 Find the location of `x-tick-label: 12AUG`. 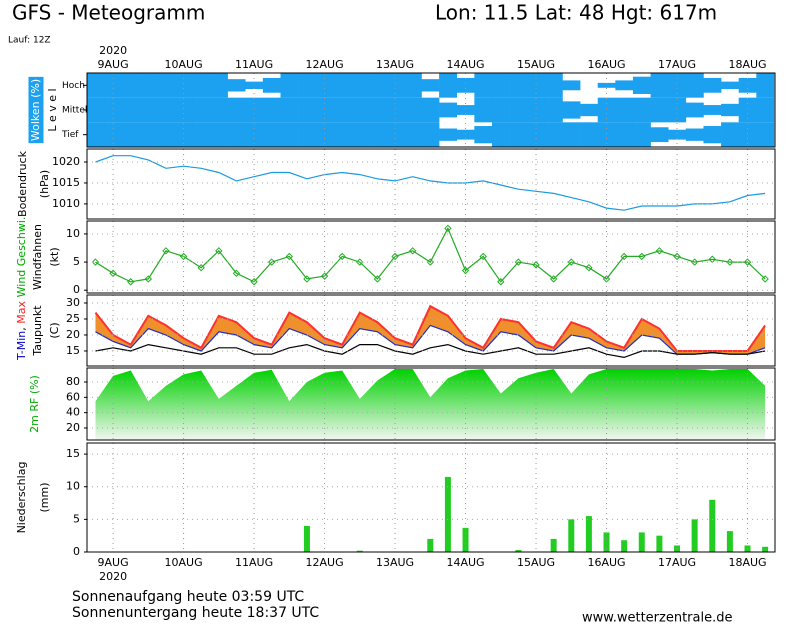

x-tick-label: 12AUG is located at coordinates (325, 562).